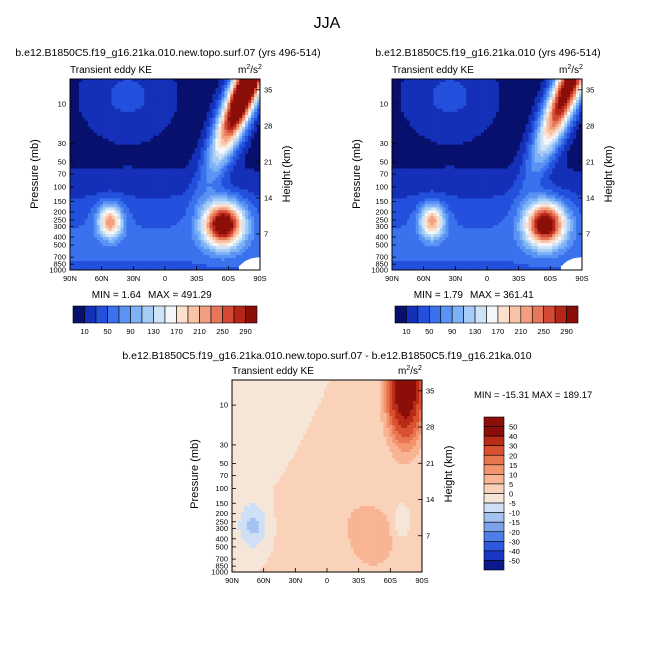 This screenshot has height=654, width=654. Describe the element at coordinates (59, 220) in the screenshot. I see `pressure-tick-label: 250` at that location.